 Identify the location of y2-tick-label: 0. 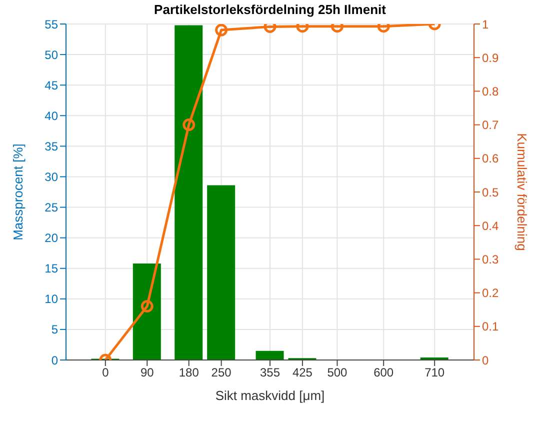
(485, 360).